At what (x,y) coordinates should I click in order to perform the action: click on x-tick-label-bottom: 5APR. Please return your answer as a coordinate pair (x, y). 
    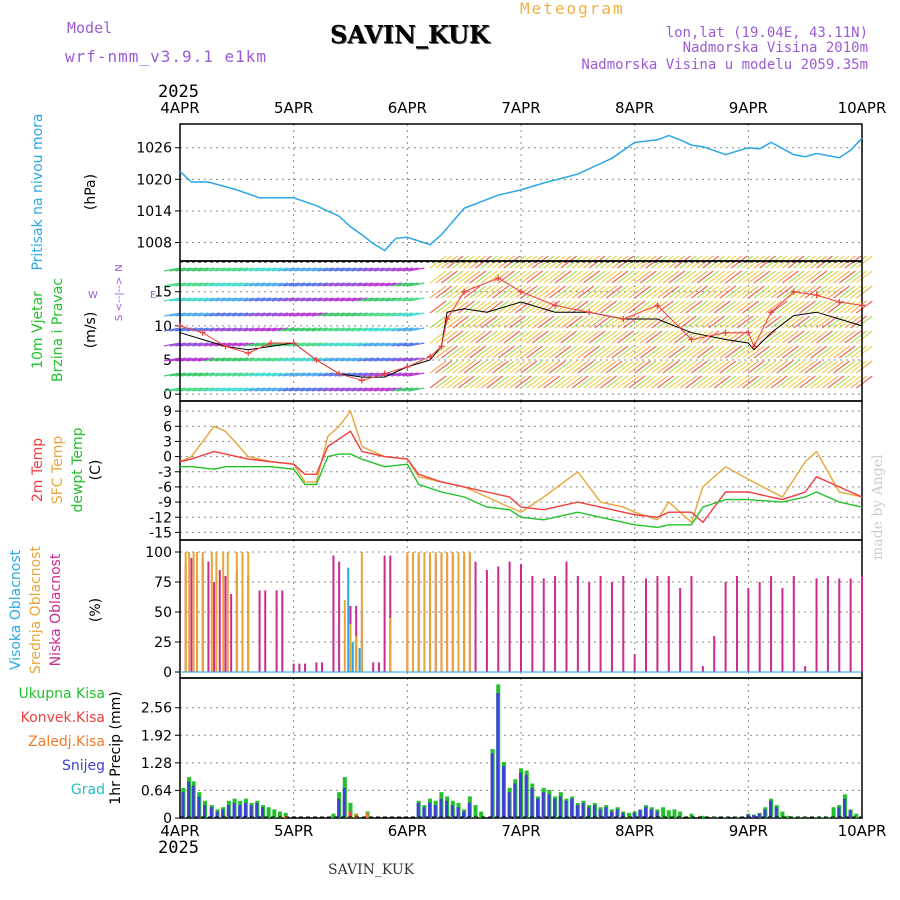
    Looking at the image, I should click on (293, 831).